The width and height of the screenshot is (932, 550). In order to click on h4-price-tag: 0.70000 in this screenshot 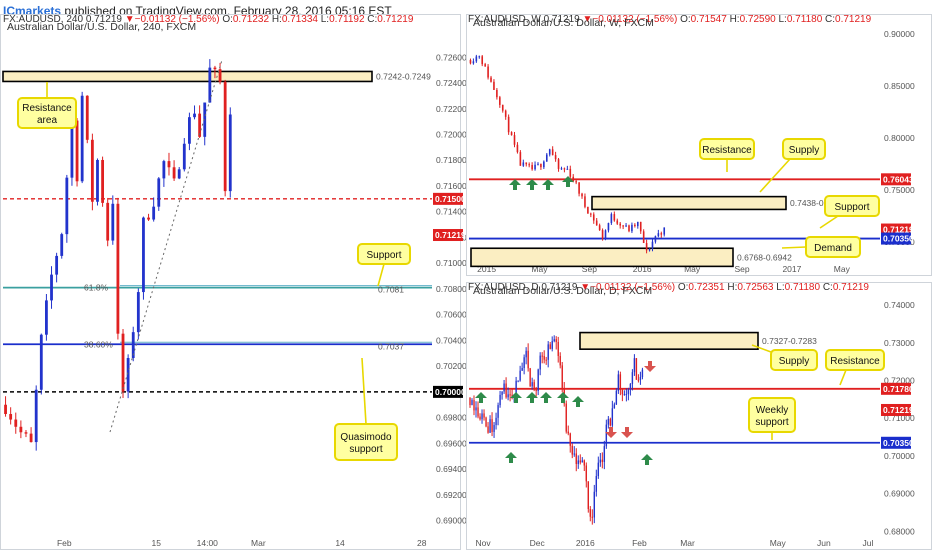, I will do `click(450, 392)`.